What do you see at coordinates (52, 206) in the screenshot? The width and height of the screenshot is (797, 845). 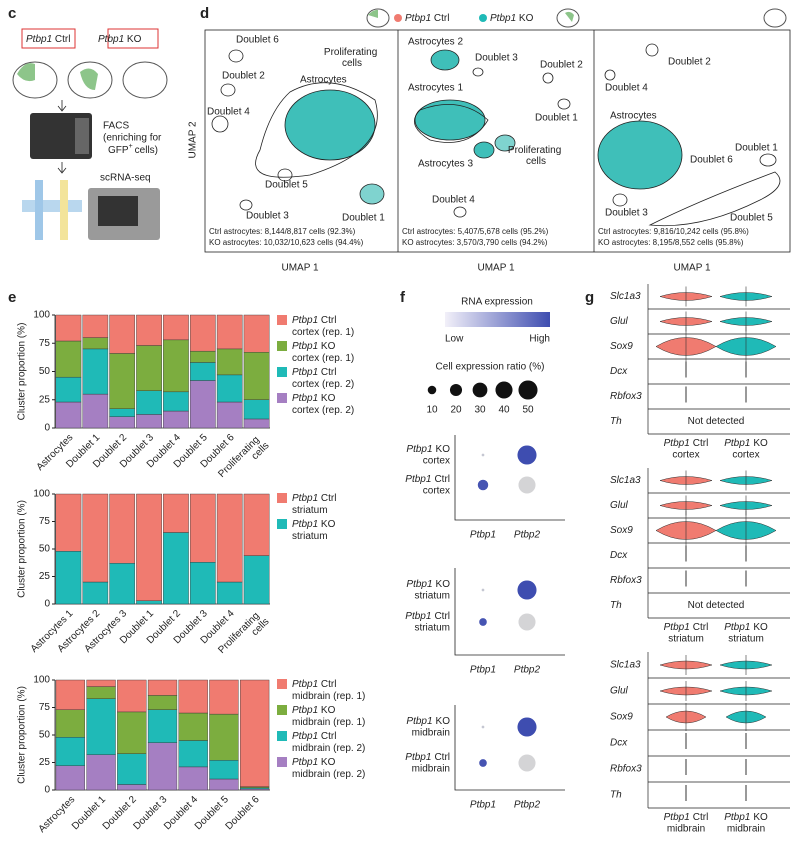 I see `chip` at bounding box center [52, 206].